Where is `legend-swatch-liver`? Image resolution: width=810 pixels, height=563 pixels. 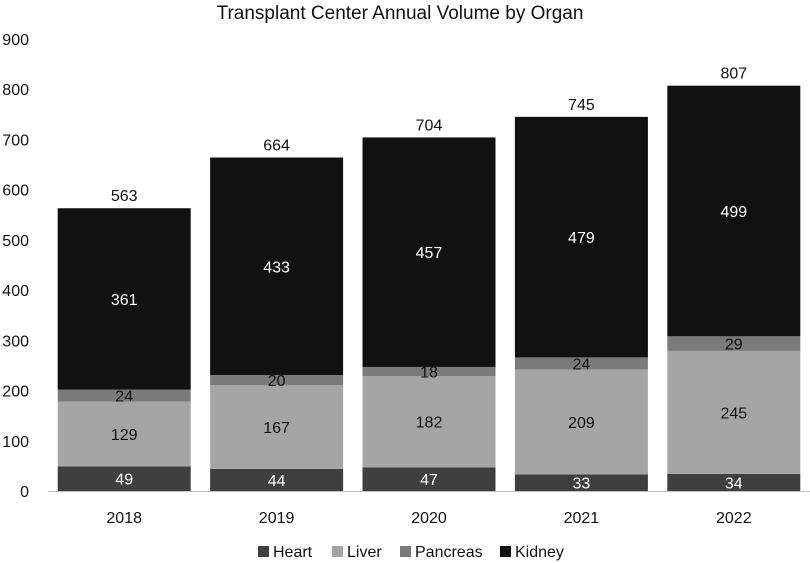 legend-swatch-liver is located at coordinates (337, 551).